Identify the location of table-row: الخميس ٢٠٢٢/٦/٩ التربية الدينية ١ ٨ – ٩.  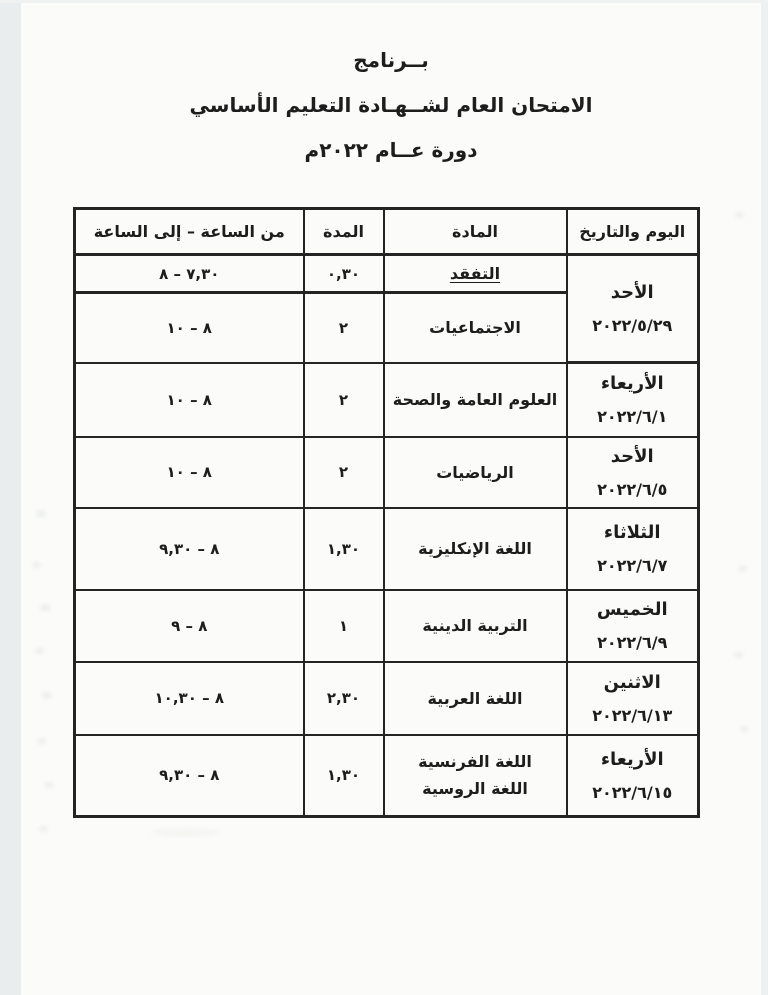
(386, 625).